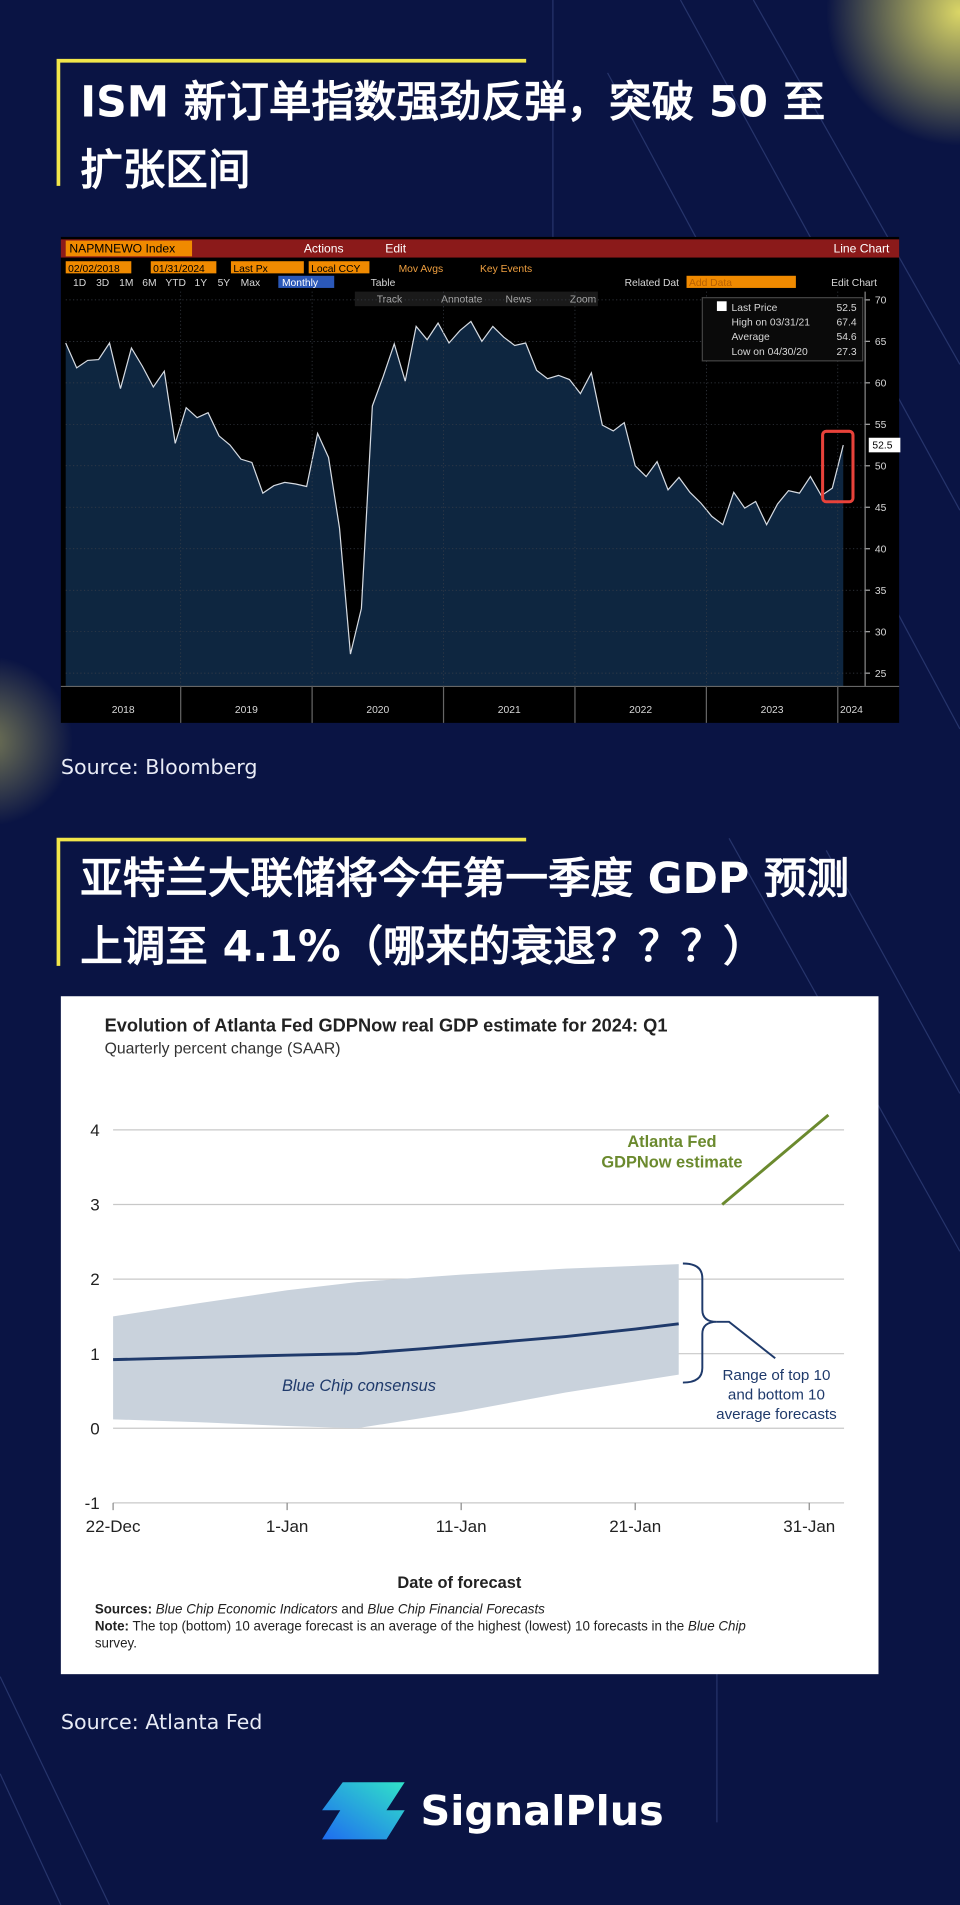 Image resolution: width=960 pixels, height=1905 pixels. I want to click on y-tick-label: 1, so click(94, 1354).